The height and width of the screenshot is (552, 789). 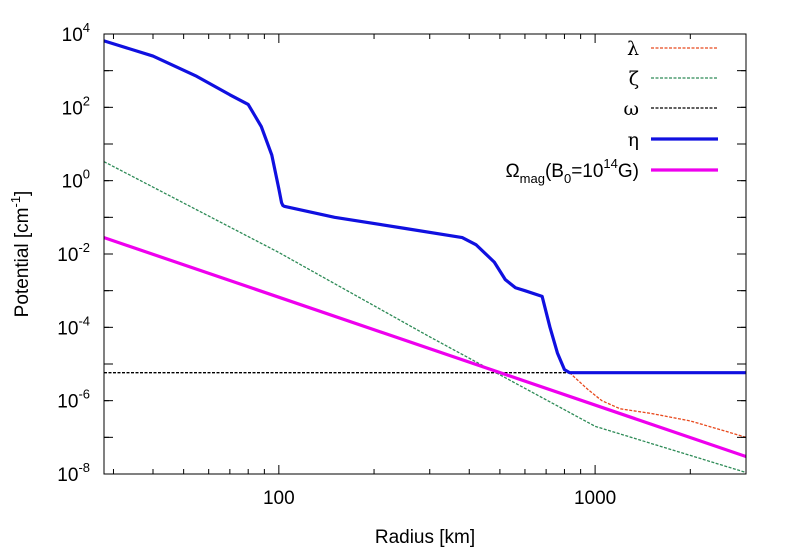 I want to click on legend-label-zeta: ζ, so click(x=634, y=79).